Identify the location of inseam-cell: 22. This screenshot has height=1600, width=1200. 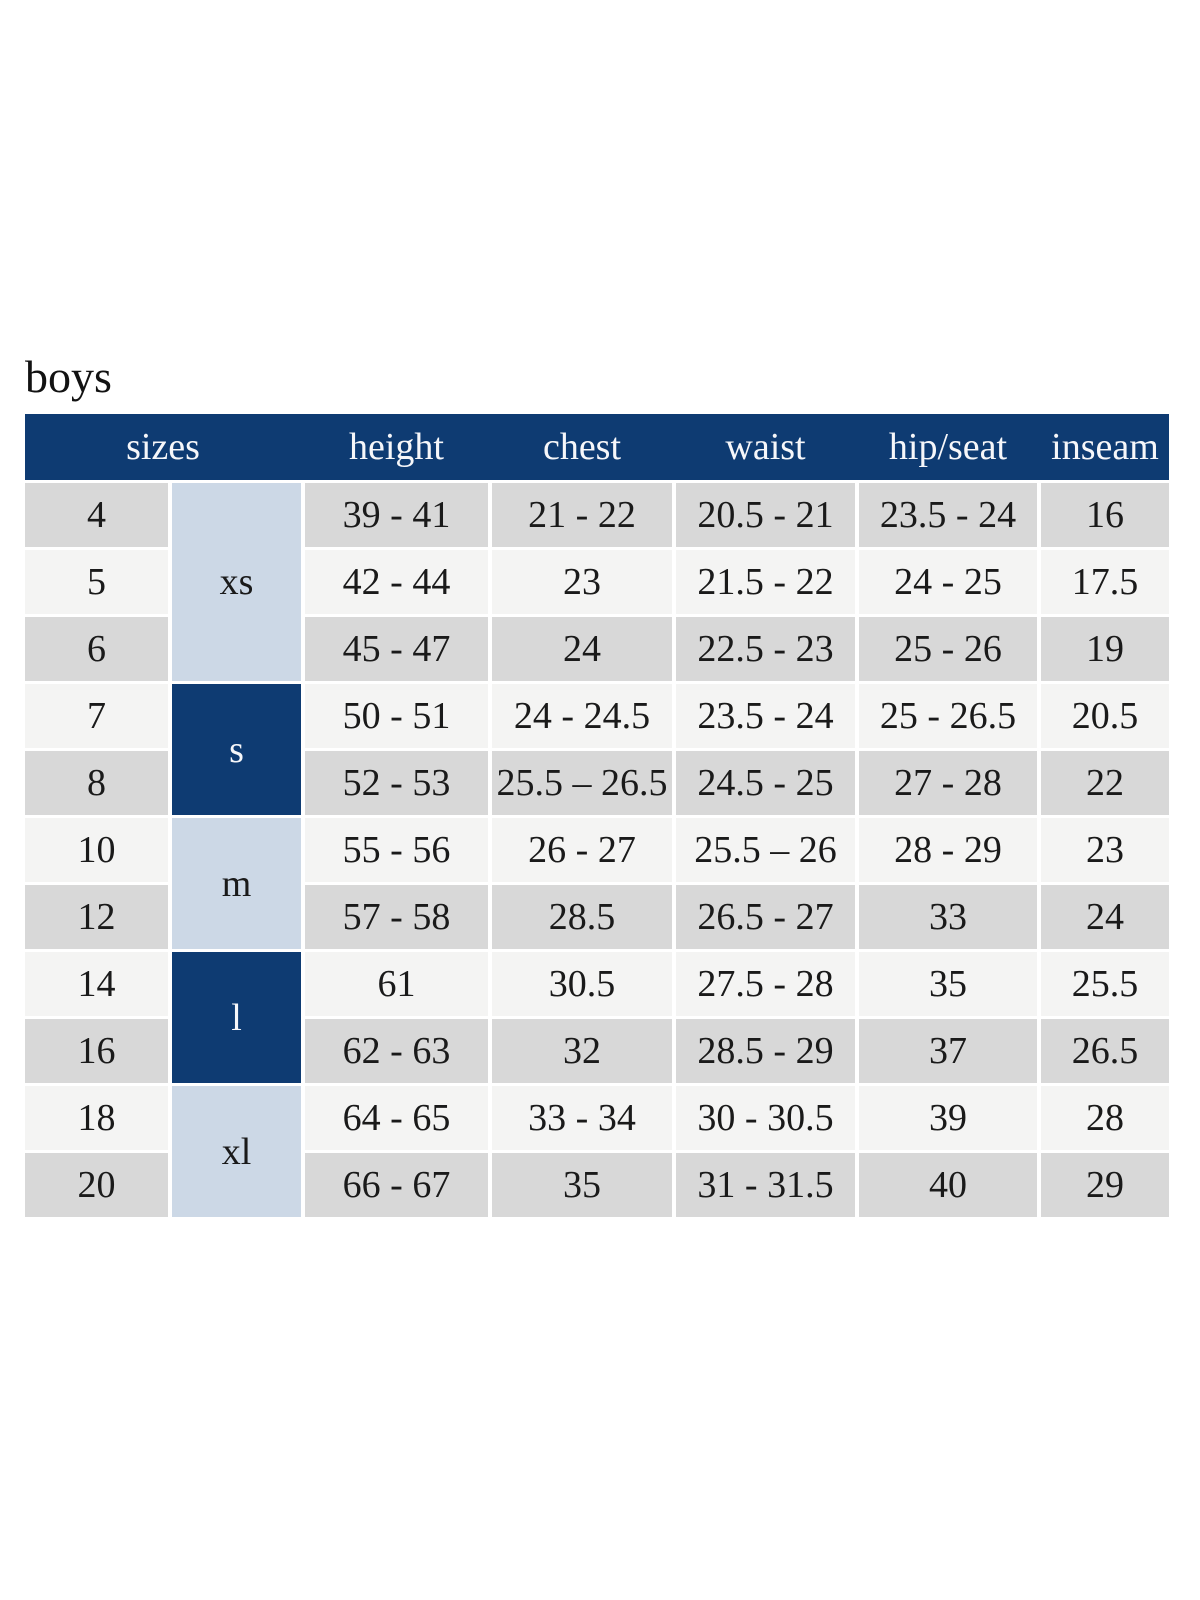
(1105, 783).